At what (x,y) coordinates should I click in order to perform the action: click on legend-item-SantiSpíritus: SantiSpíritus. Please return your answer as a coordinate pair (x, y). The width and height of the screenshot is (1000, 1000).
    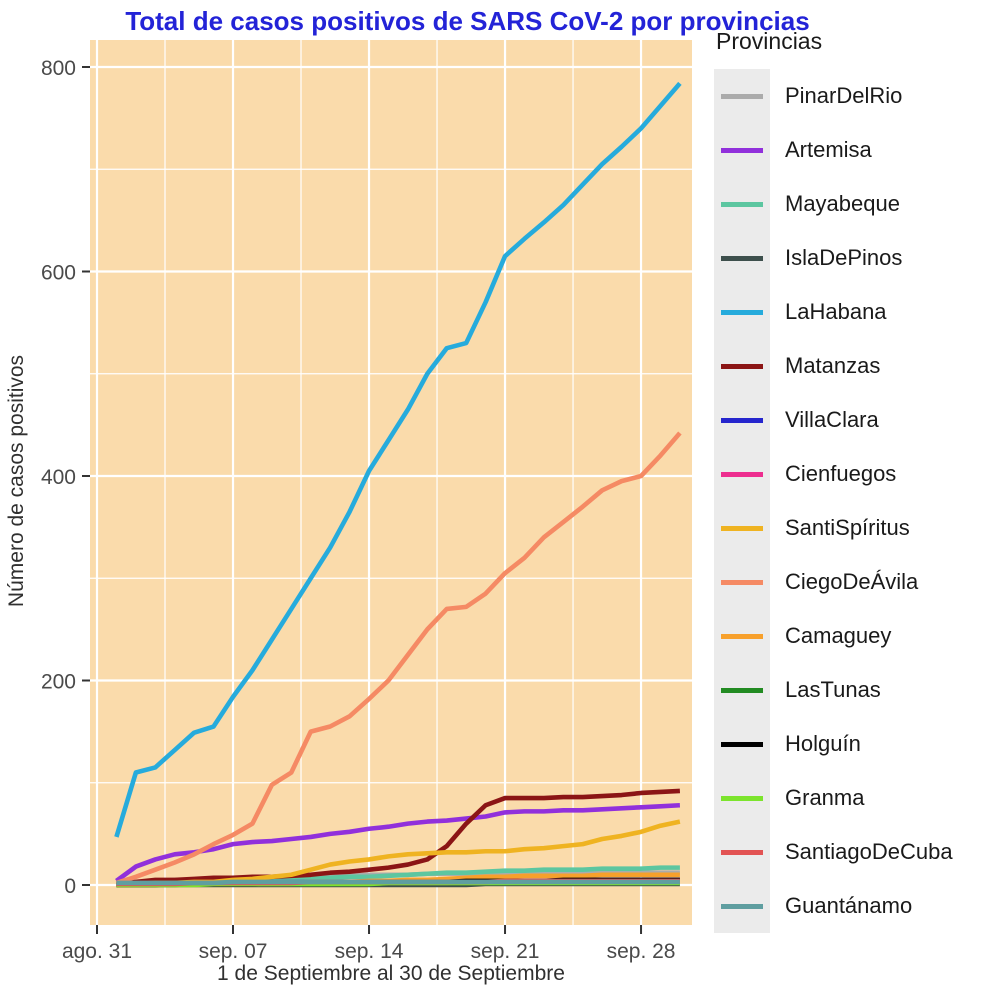
    Looking at the image, I should click on (857, 528).